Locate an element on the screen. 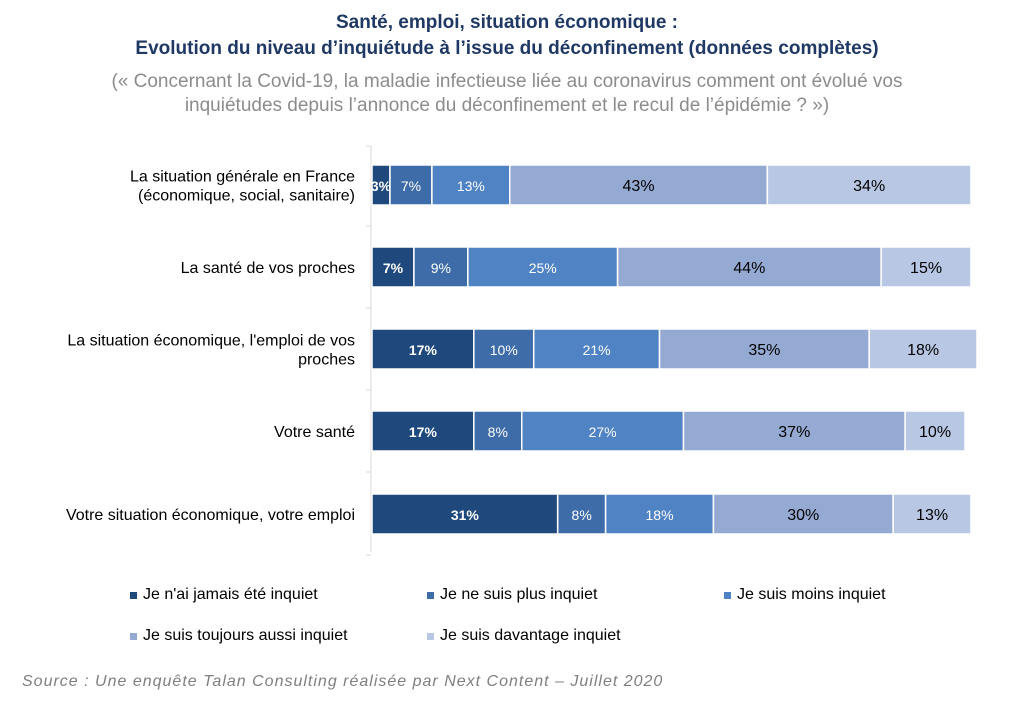 Image resolution: width=1014 pixels, height=705 pixels. legend-label: Je n'ai jamais été inquiet is located at coordinates (230, 594).